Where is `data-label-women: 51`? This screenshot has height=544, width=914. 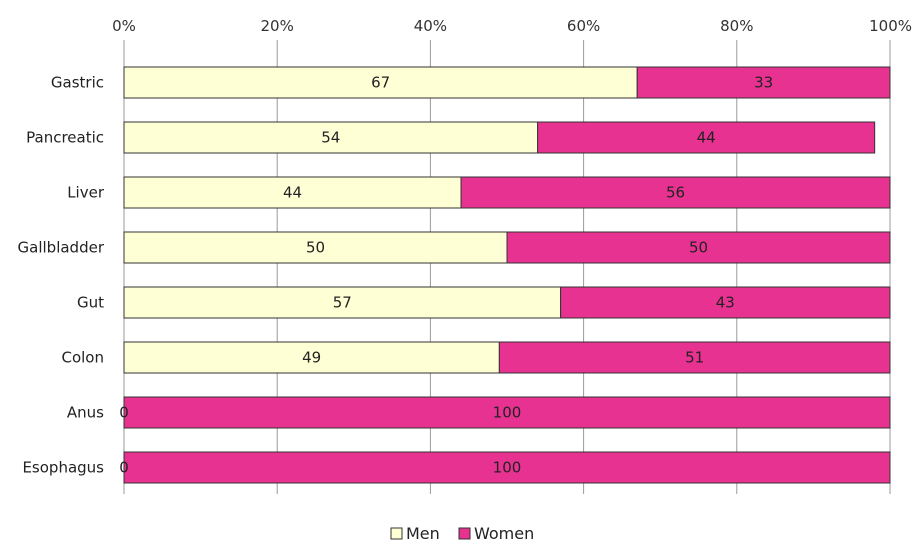 data-label-women: 51 is located at coordinates (694, 358).